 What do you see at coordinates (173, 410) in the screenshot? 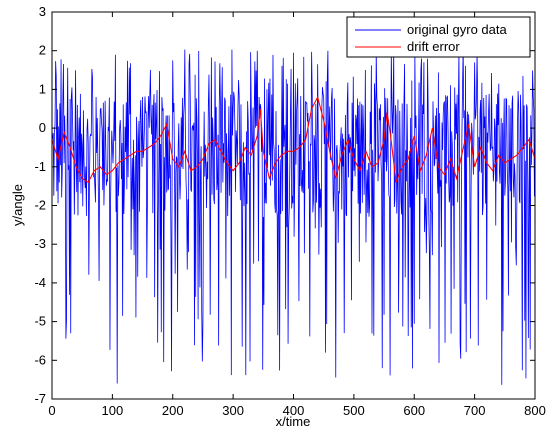
I see `x-tick-label: 200` at bounding box center [173, 410].